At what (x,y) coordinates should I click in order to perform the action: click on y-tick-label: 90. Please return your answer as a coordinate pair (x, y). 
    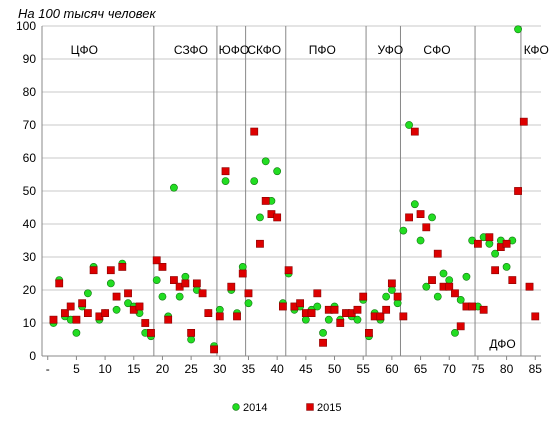
    Looking at the image, I should click on (30, 59).